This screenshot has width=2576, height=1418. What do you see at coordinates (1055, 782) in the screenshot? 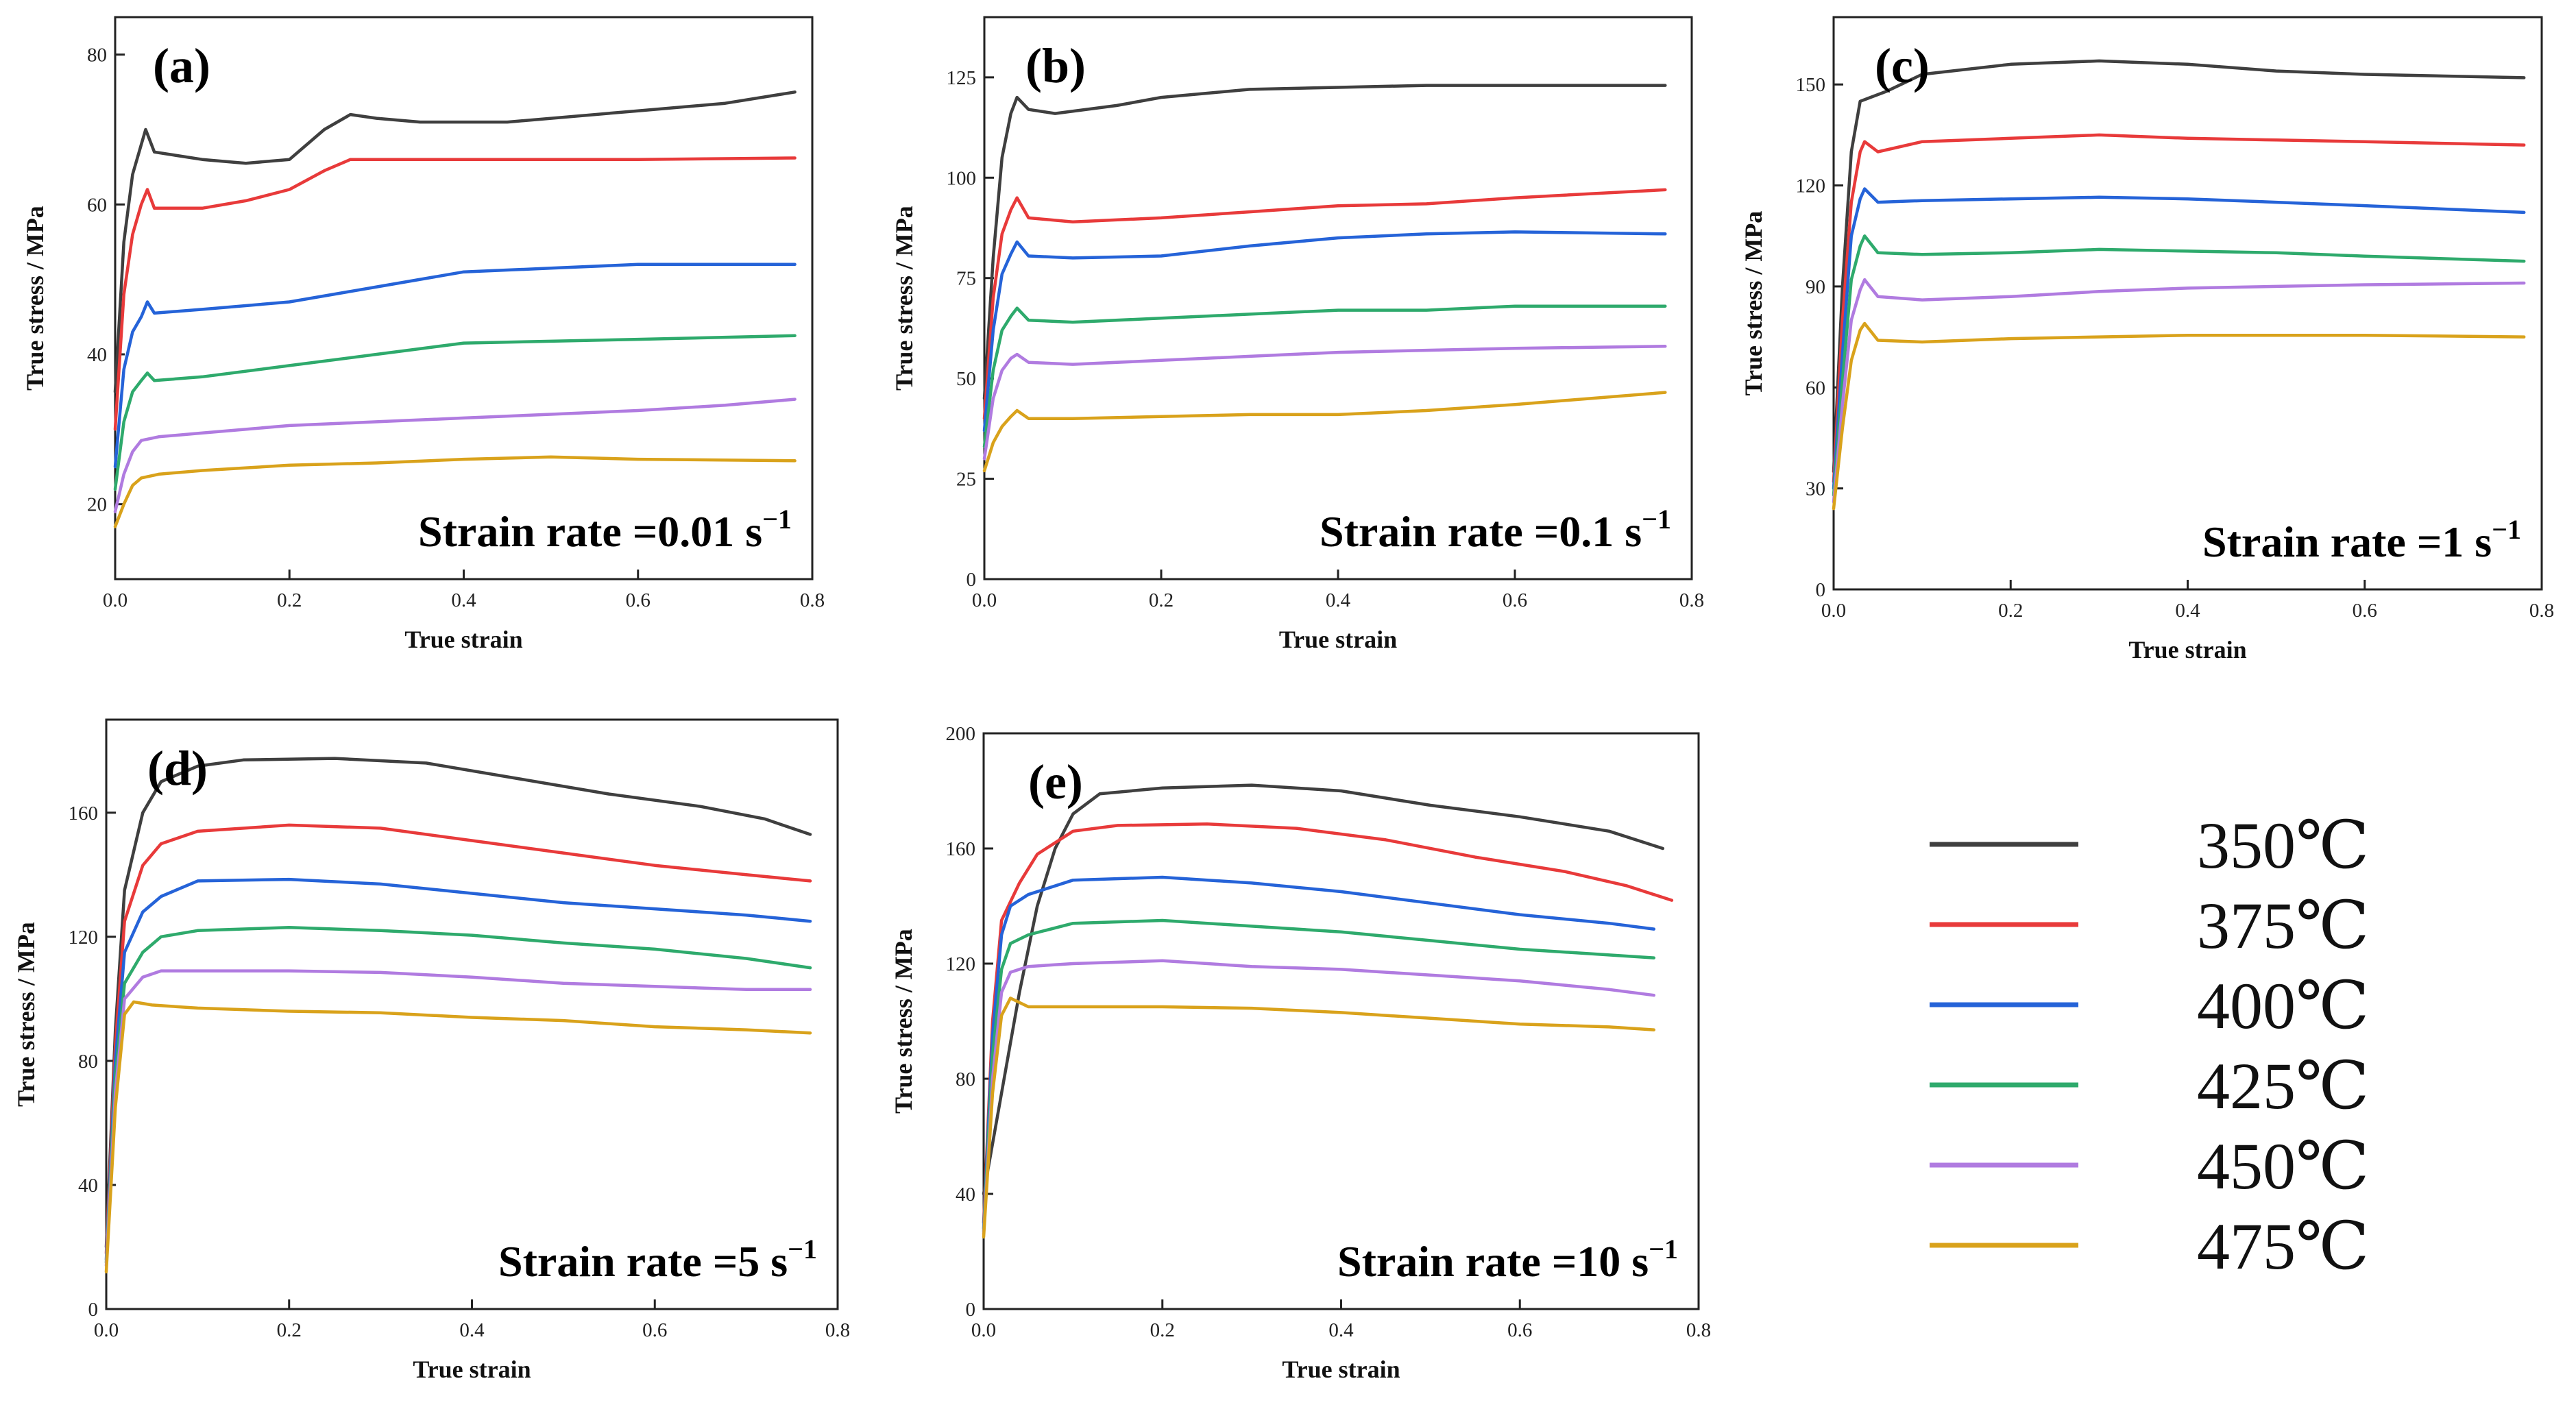
I see `panel-label: (e)` at bounding box center [1055, 782].